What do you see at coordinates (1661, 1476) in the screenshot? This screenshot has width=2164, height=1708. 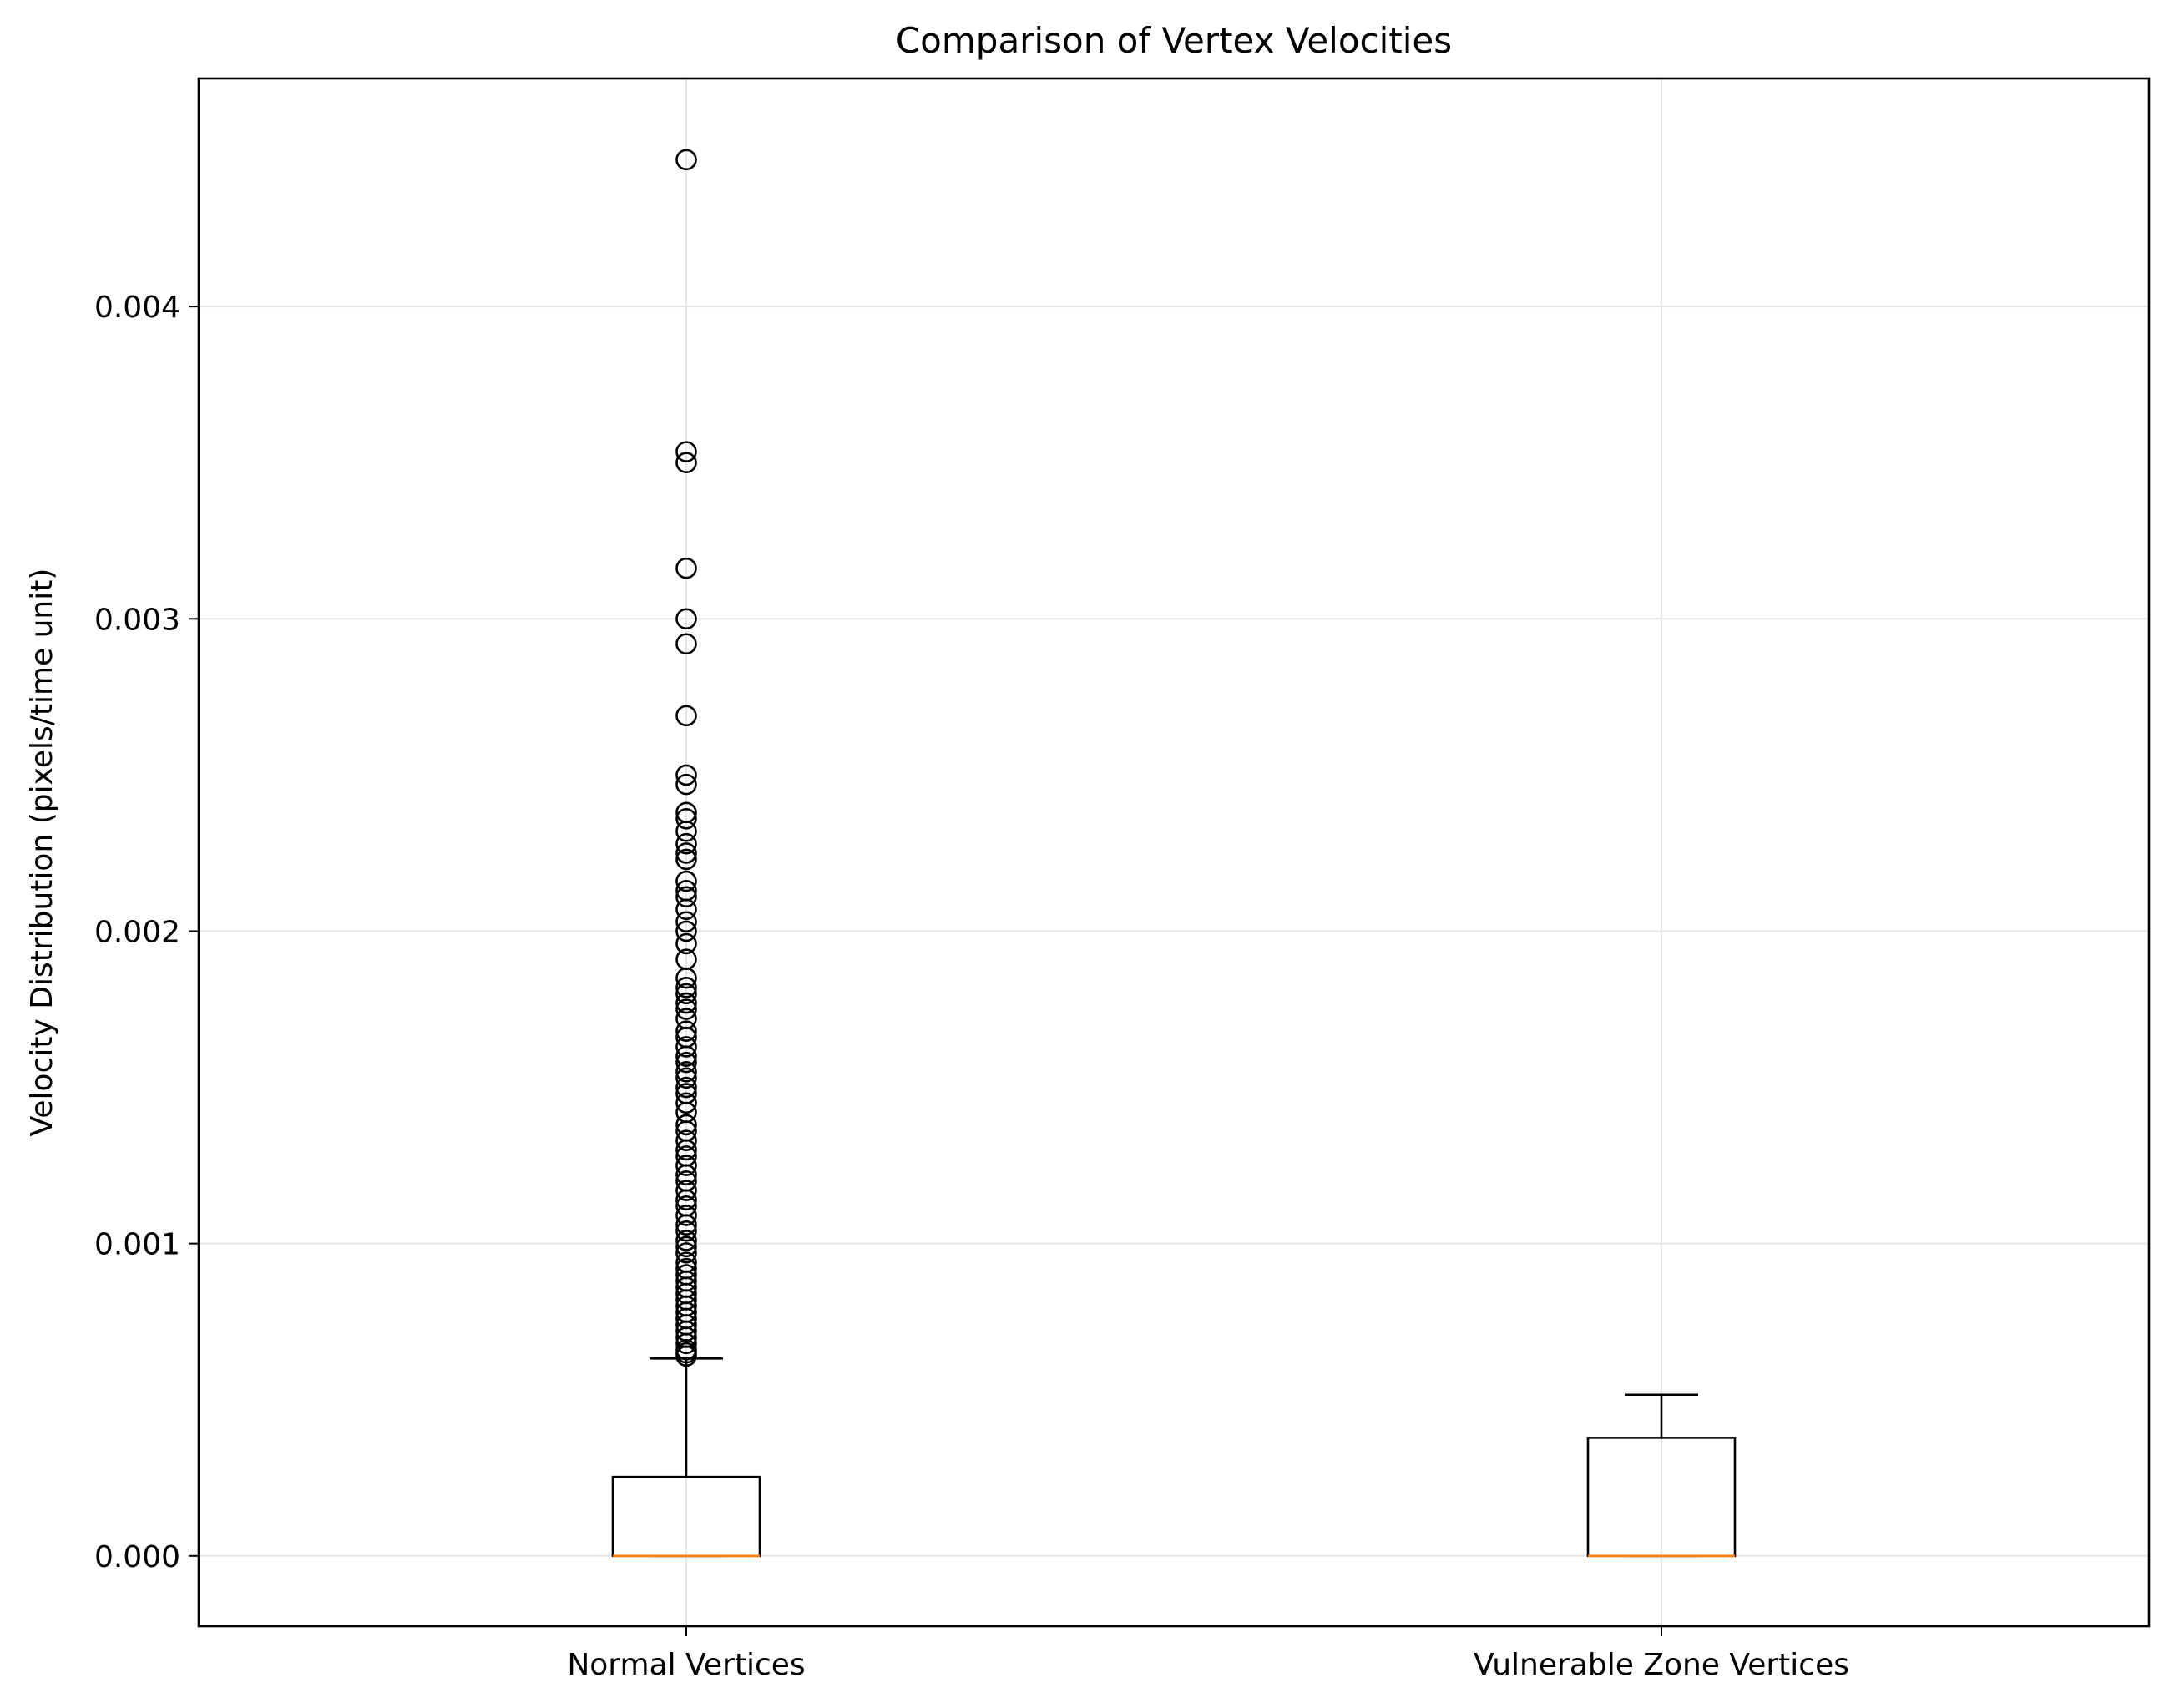 I see `box-group` at bounding box center [1661, 1476].